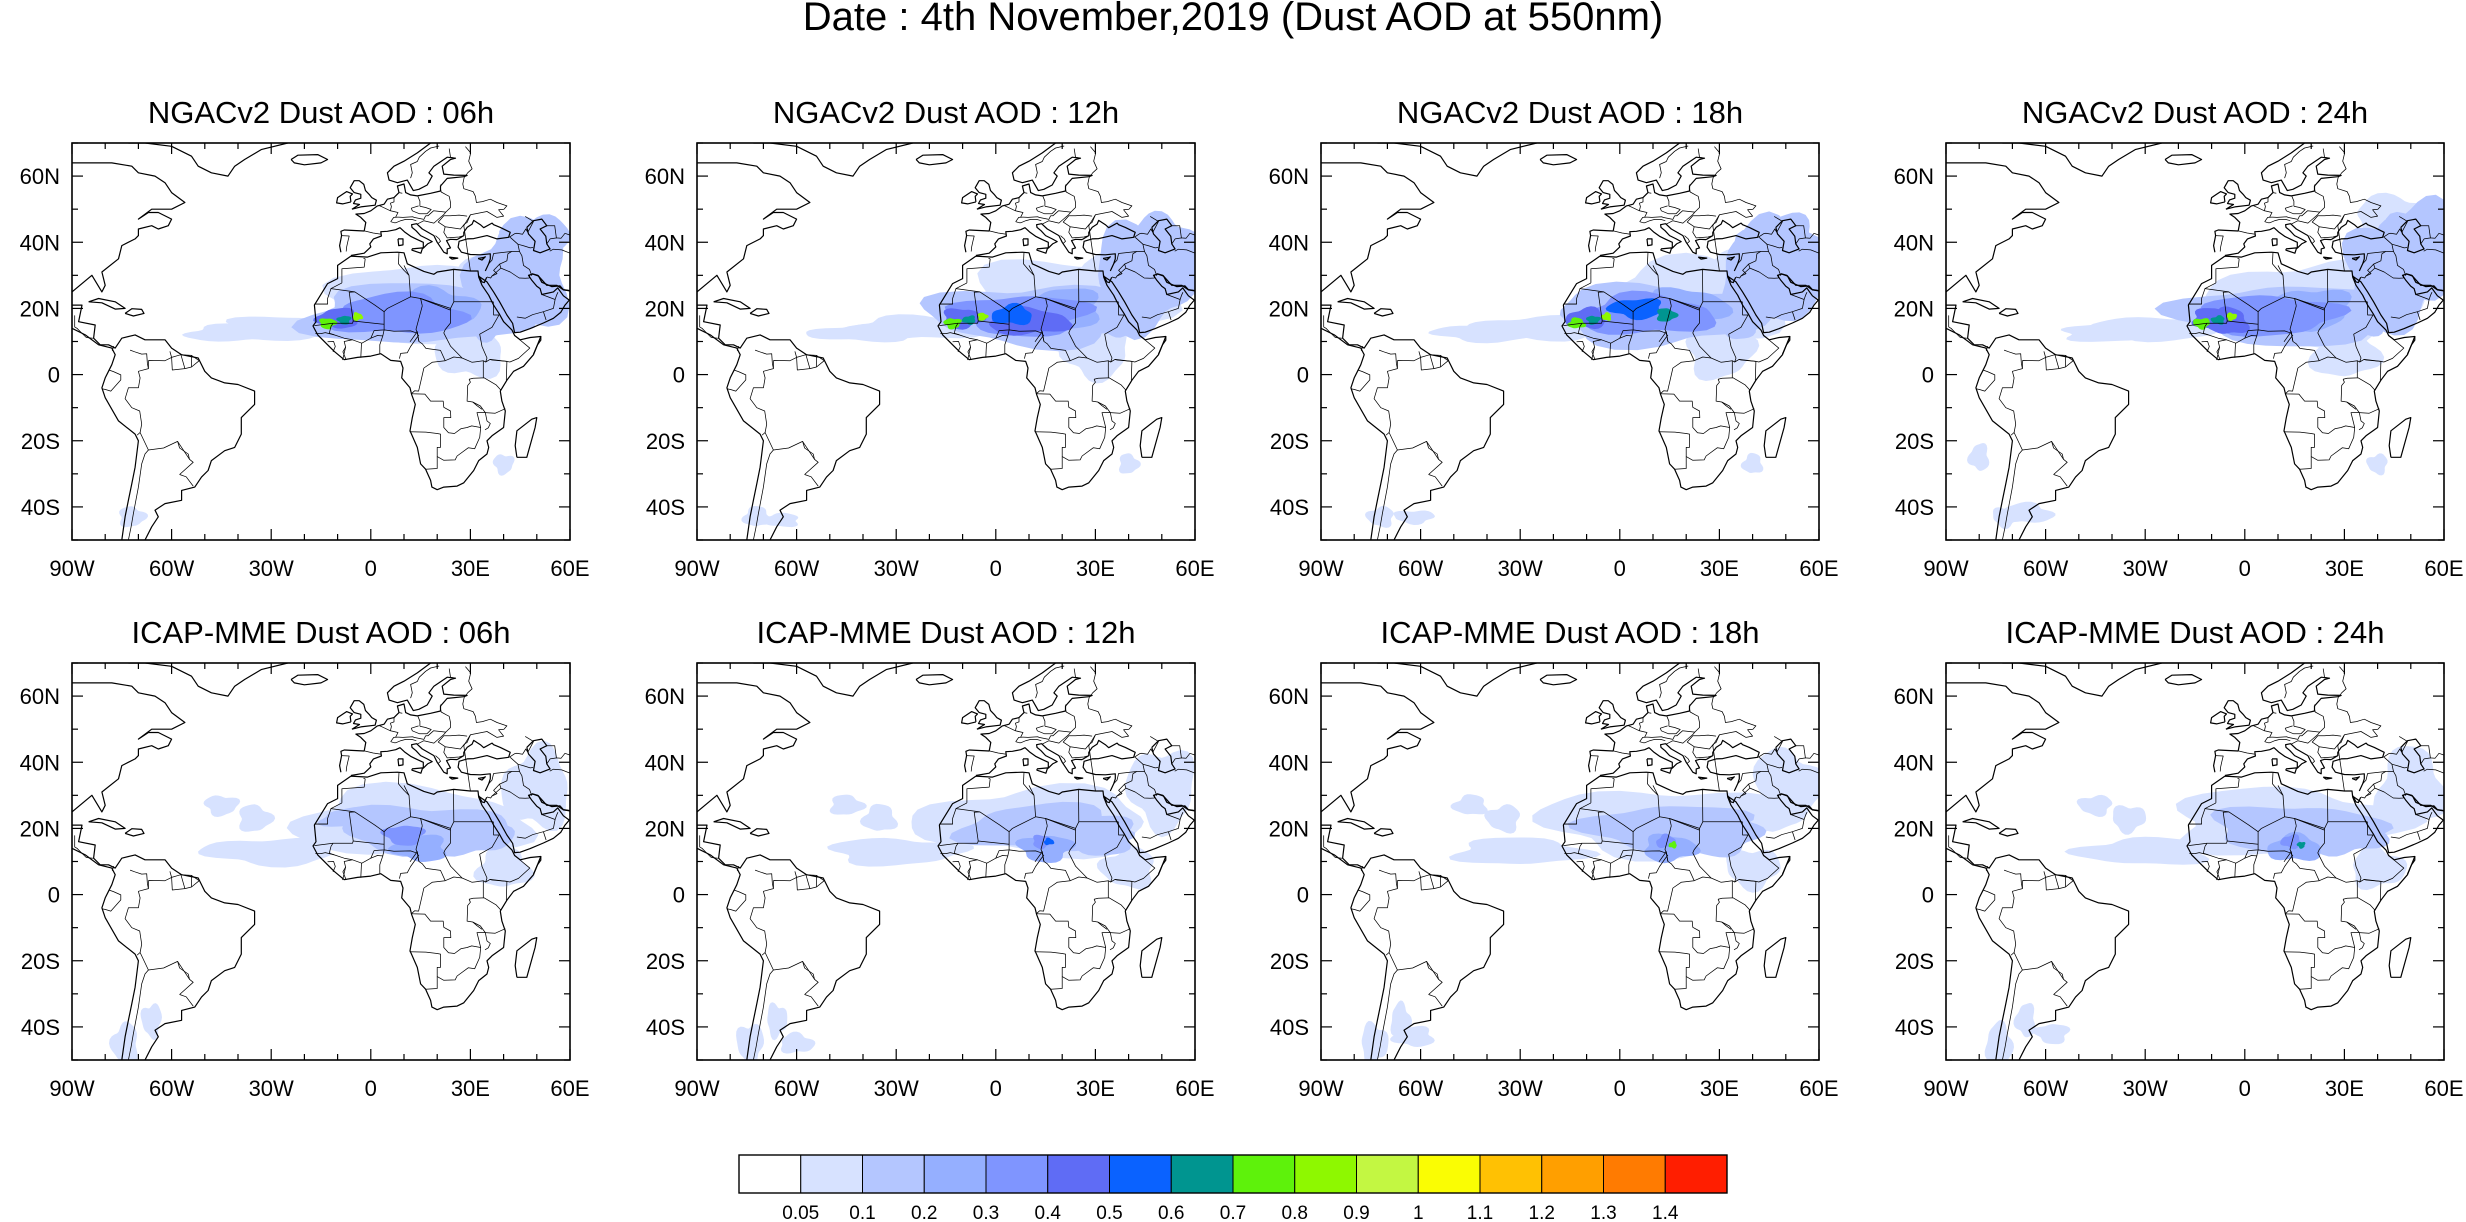 The width and height of the screenshot is (2466, 1222). Describe the element at coordinates (2179, 881) in the screenshot. I see `map-axes: 90W 60W 30W 0 30E 60E 40S 20S 0 20N 40N 60N` at that location.